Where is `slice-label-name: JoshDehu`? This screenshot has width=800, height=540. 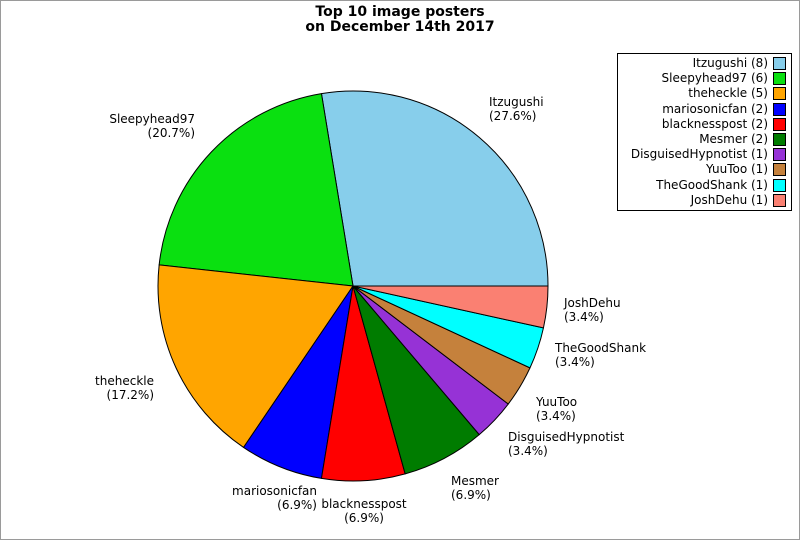
slice-label-name: JoshDehu is located at coordinates (592, 303).